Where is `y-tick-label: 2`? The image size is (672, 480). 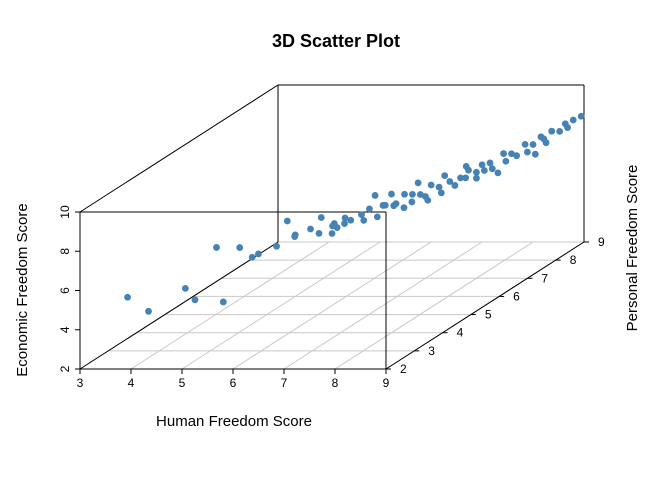
y-tick-label: 2 is located at coordinates (403, 369).